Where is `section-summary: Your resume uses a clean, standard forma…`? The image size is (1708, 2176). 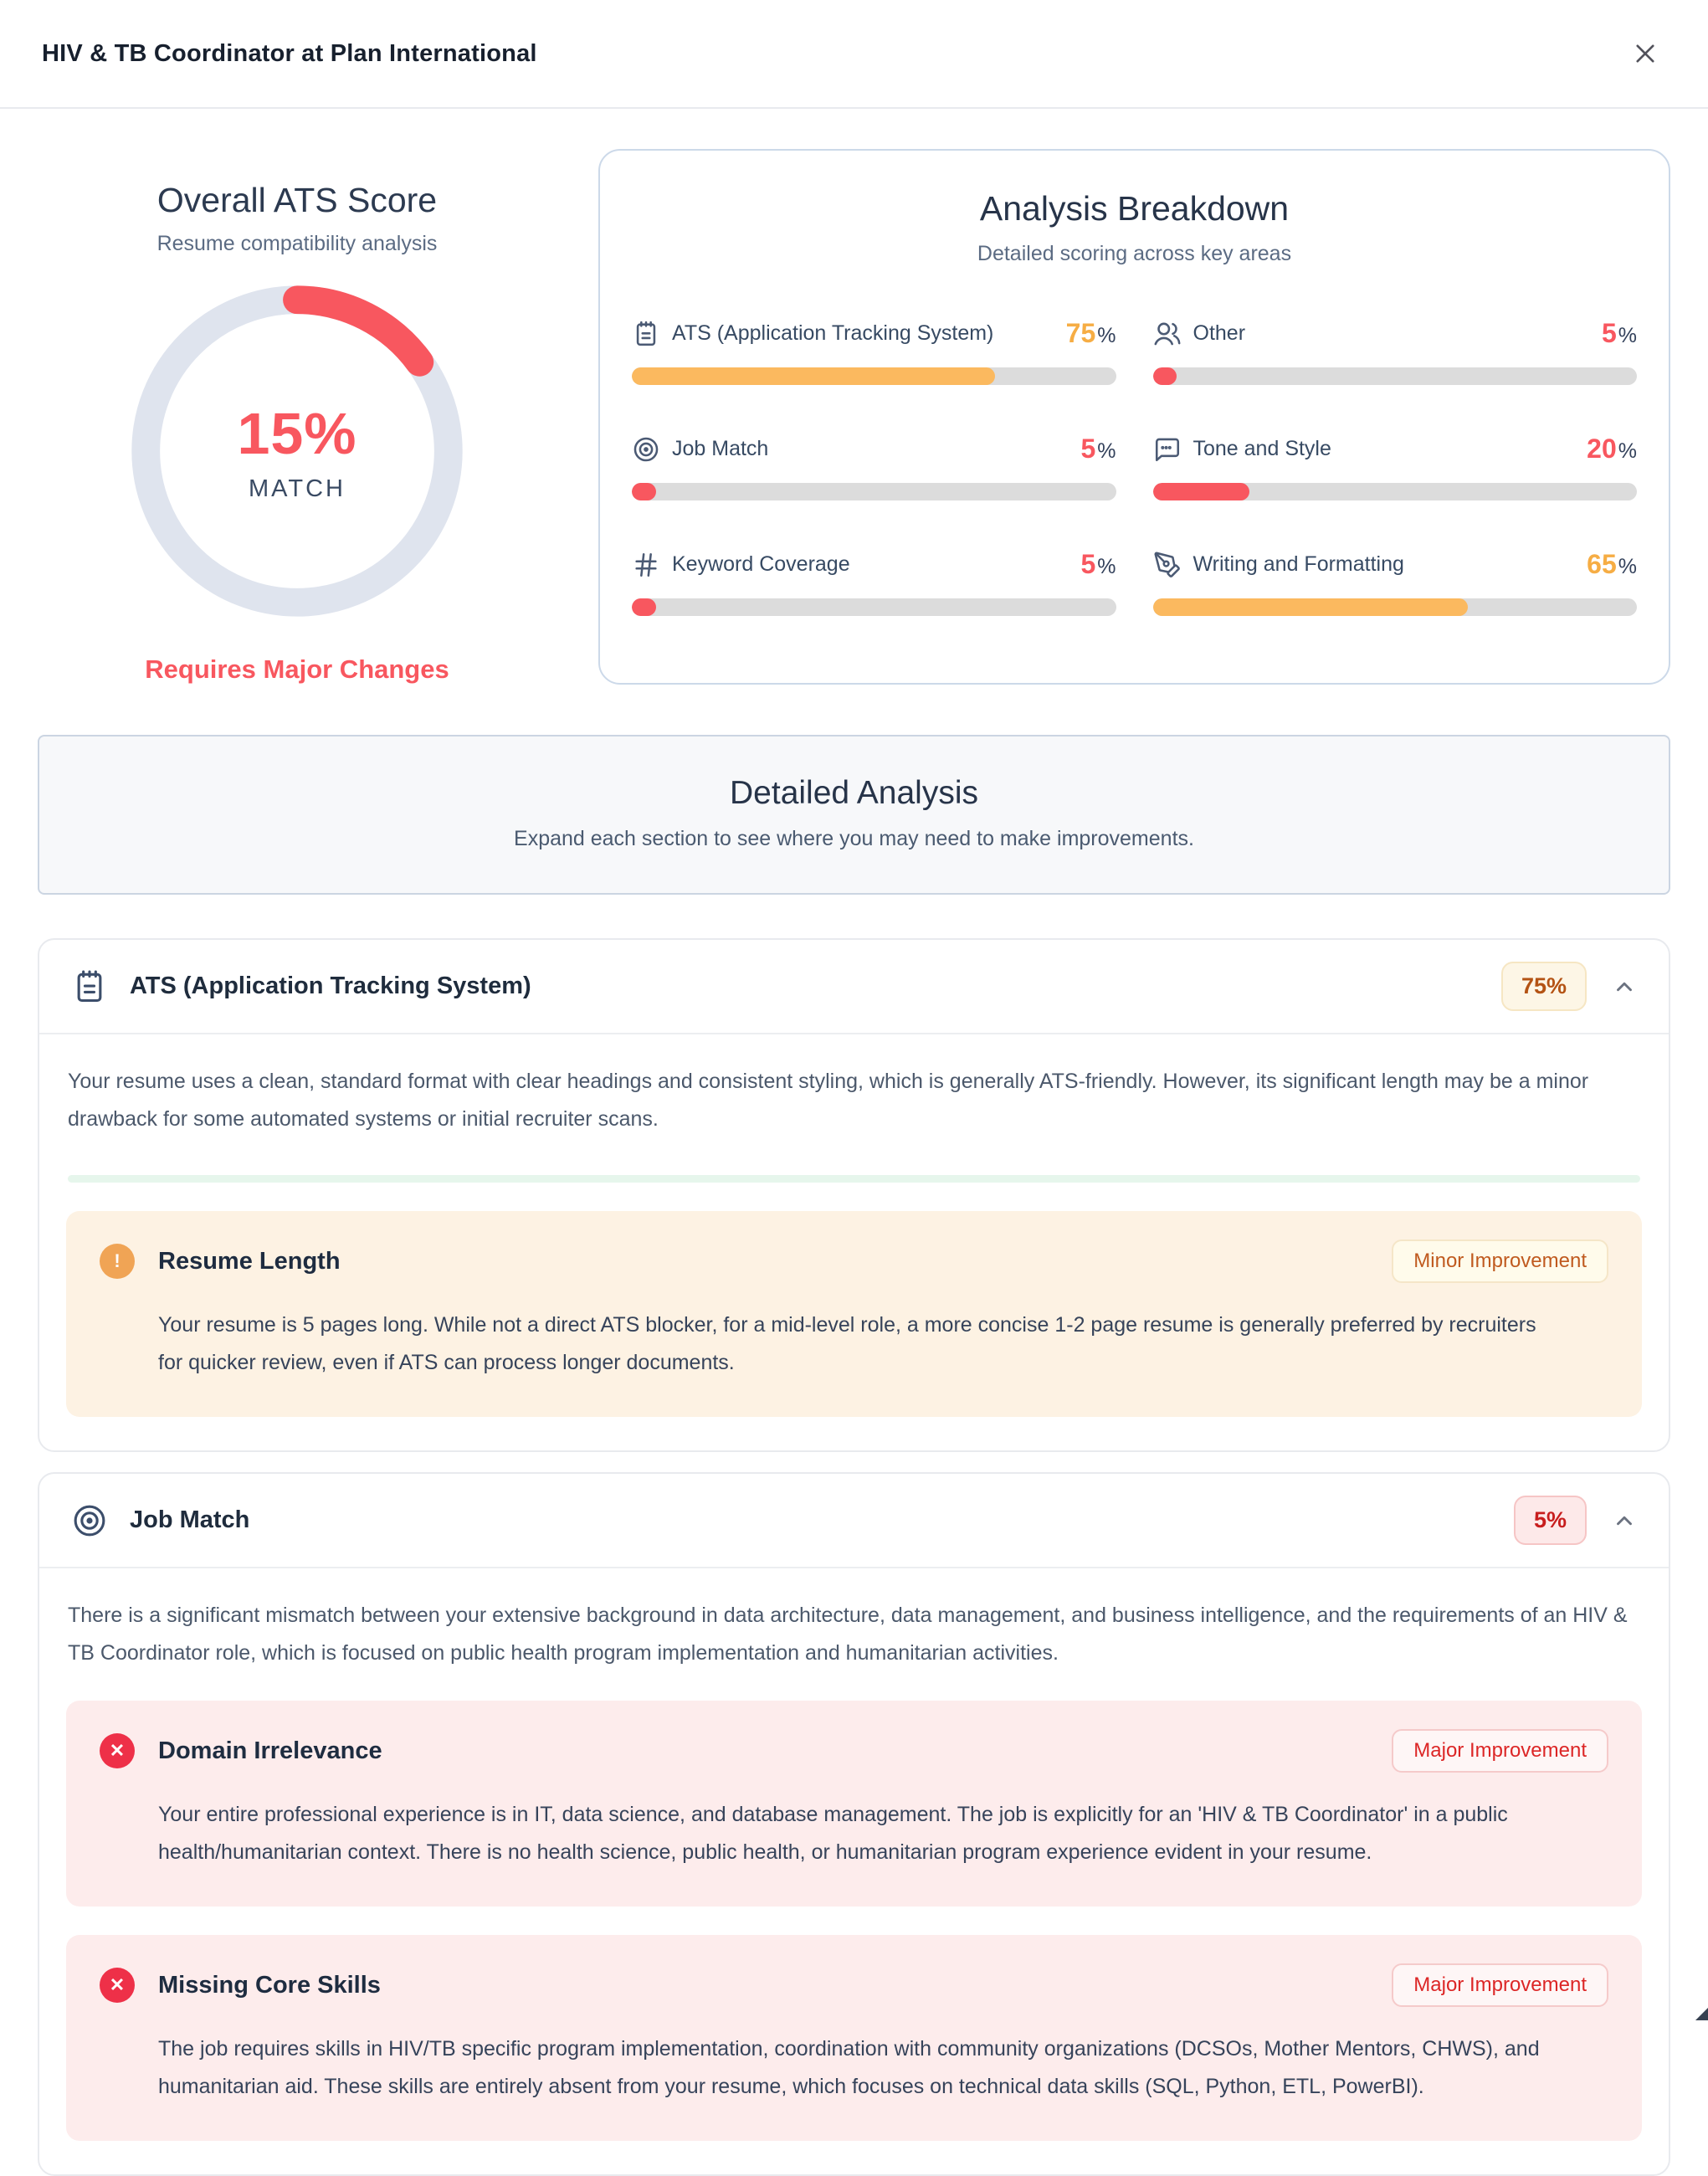
section-summary: Your resume uses a clean, standard forma… is located at coordinates (828, 1100).